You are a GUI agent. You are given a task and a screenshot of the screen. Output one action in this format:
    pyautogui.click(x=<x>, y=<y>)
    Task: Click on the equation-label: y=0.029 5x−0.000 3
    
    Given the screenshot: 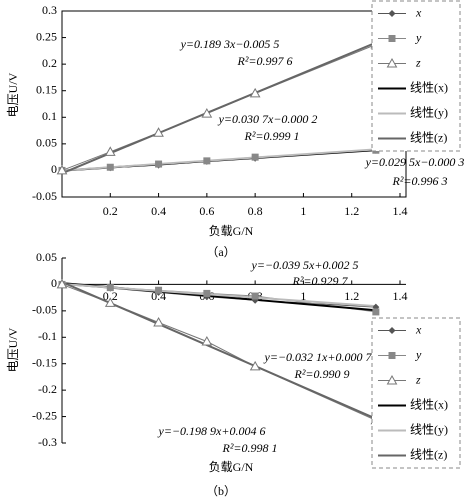 What is the action you would take?
    pyautogui.click(x=415, y=162)
    